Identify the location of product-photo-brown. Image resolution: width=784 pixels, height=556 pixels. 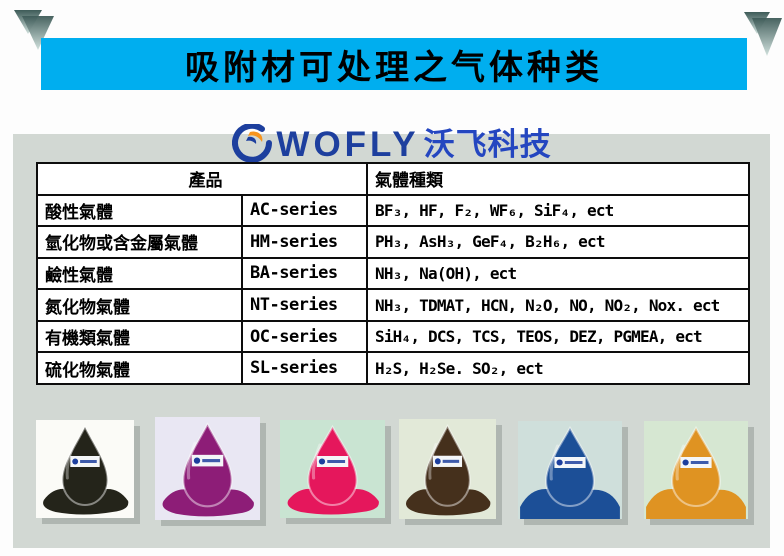
(447, 469).